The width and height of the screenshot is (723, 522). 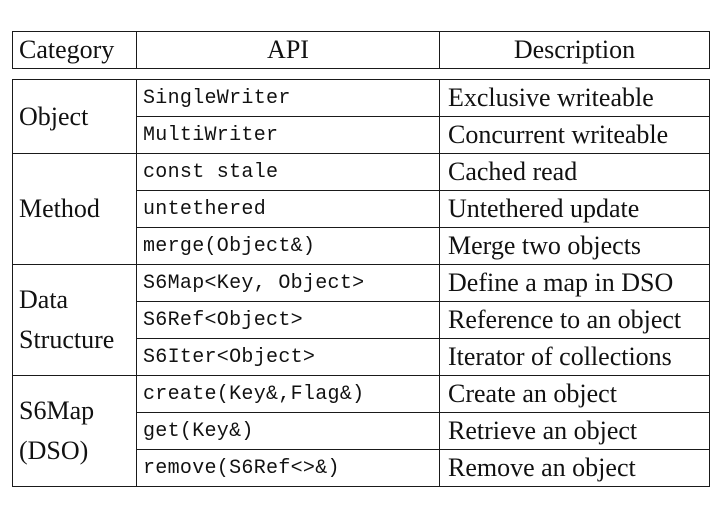 What do you see at coordinates (574, 246) in the screenshot?
I see `description-cell: Merge two objects` at bounding box center [574, 246].